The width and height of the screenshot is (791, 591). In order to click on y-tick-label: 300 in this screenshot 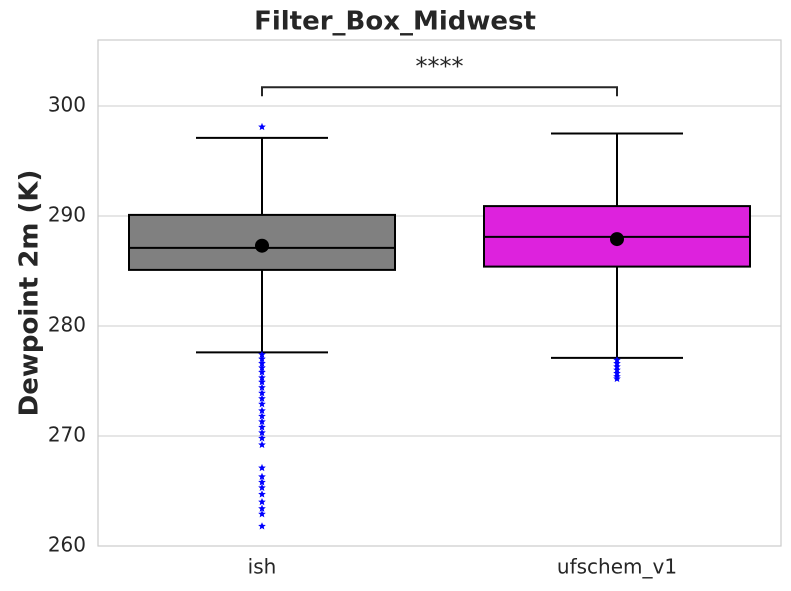, I will do `click(67, 105)`.